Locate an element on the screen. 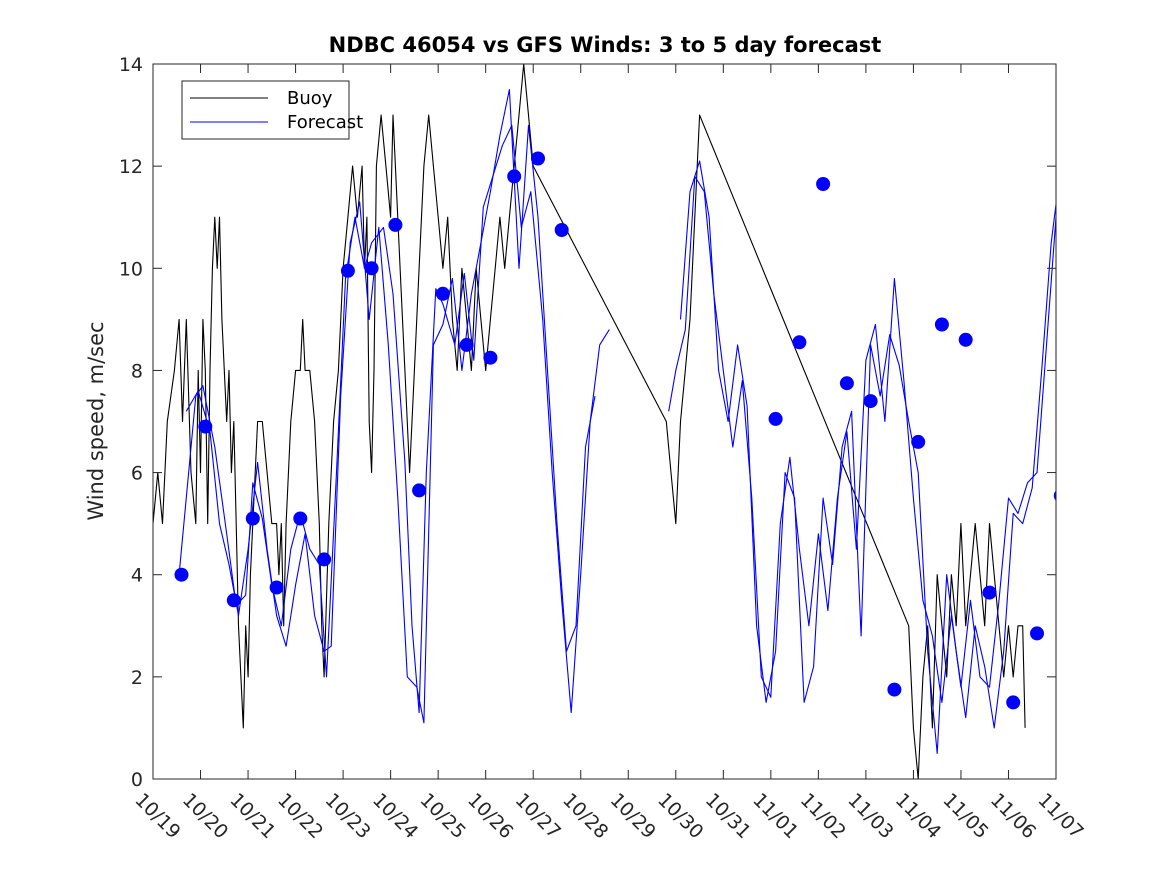 This screenshot has height=875, width=1167. y-tick-label-7: 14 is located at coordinates (131, 65).